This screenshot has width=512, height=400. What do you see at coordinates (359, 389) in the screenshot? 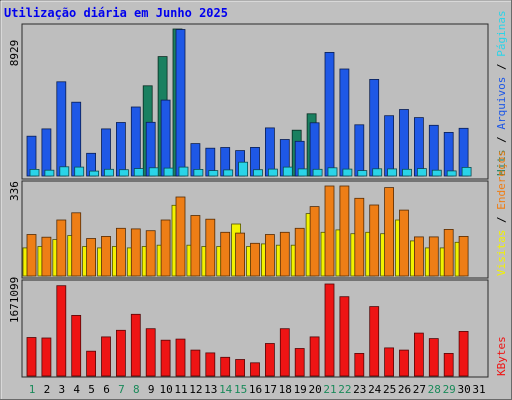
I see `x-tick-label-day-23: 23` at bounding box center [359, 389].